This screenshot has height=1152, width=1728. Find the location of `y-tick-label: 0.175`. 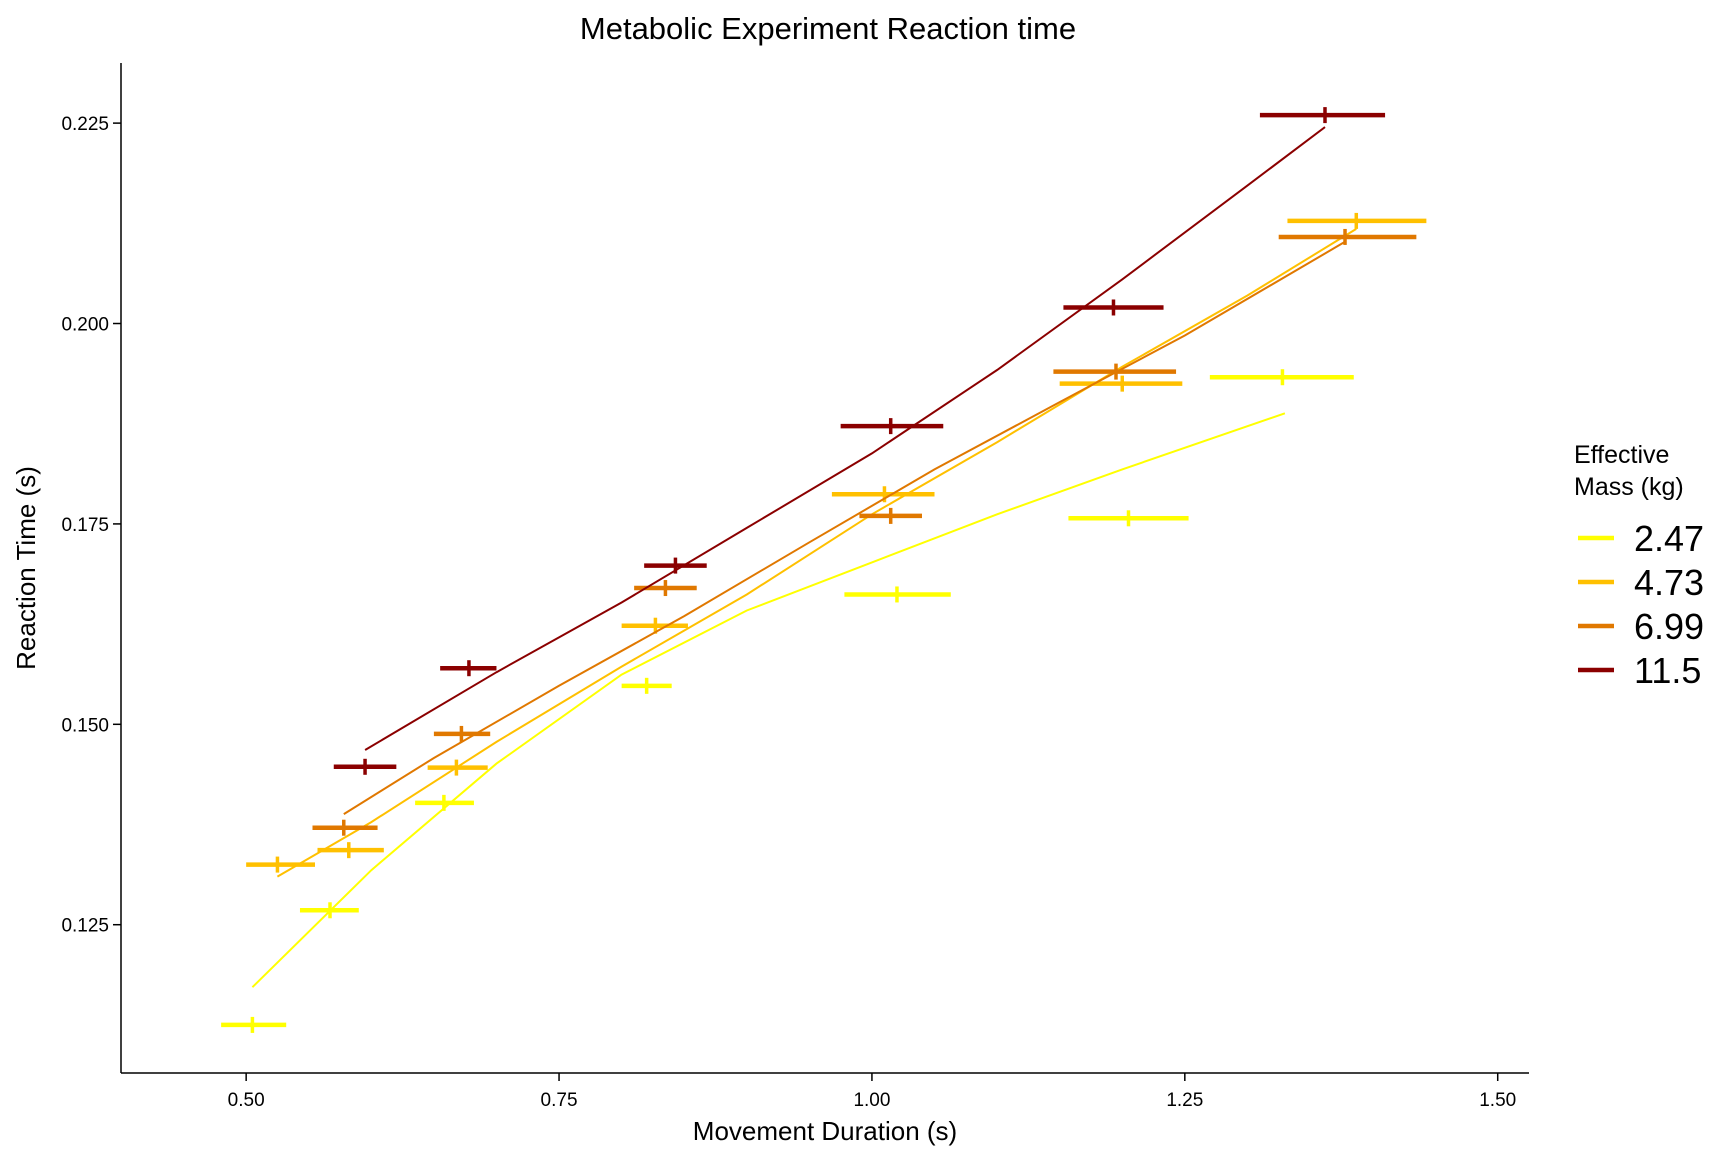

y-tick-label: 0.175 is located at coordinates (85, 525).